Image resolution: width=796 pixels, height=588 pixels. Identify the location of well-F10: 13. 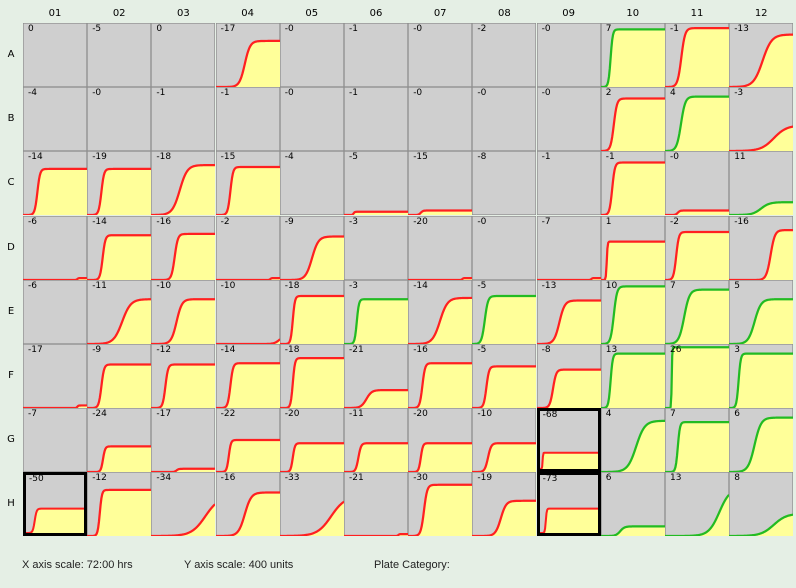
(632, 376).